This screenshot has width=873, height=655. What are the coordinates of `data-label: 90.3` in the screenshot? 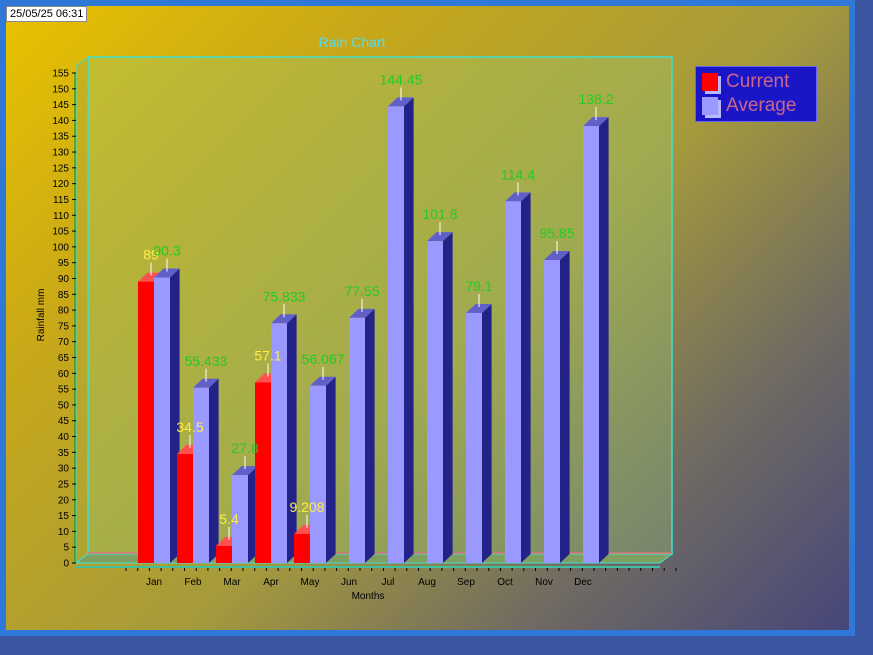 It's located at (166, 251).